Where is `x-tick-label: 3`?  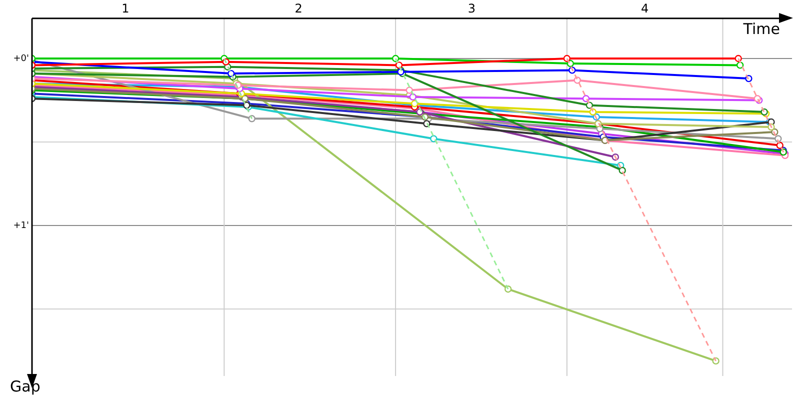 x-tick-label: 3 is located at coordinates (472, 8).